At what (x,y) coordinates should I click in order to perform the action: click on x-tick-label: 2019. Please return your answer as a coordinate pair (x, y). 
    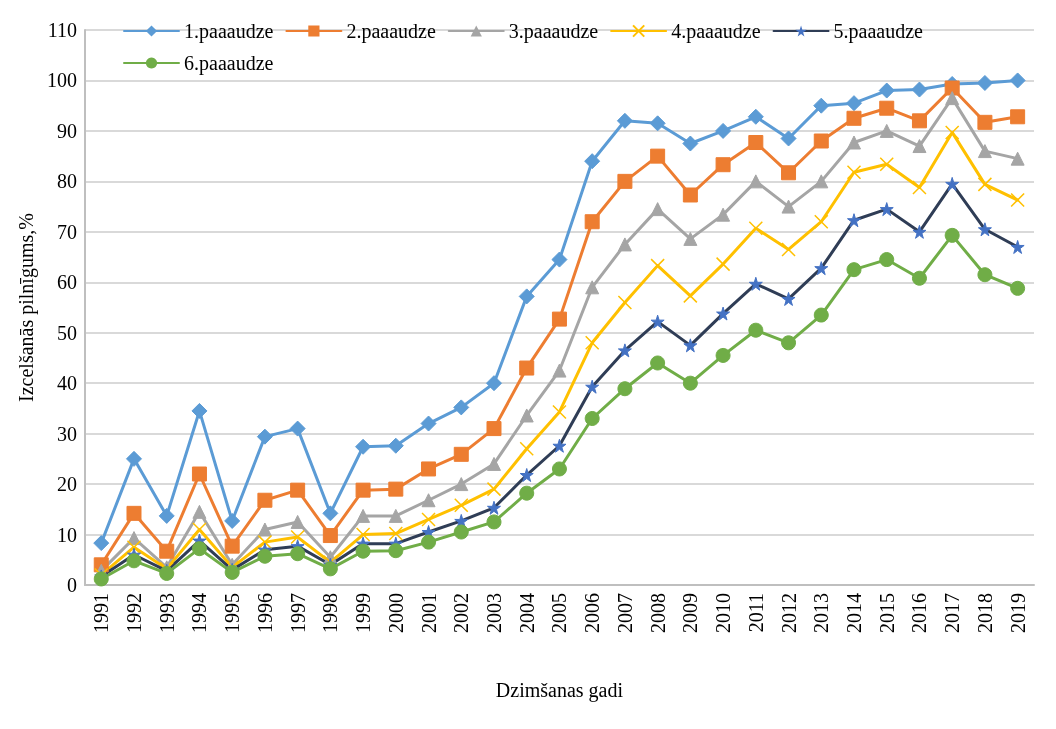
    Looking at the image, I should click on (1017, 613).